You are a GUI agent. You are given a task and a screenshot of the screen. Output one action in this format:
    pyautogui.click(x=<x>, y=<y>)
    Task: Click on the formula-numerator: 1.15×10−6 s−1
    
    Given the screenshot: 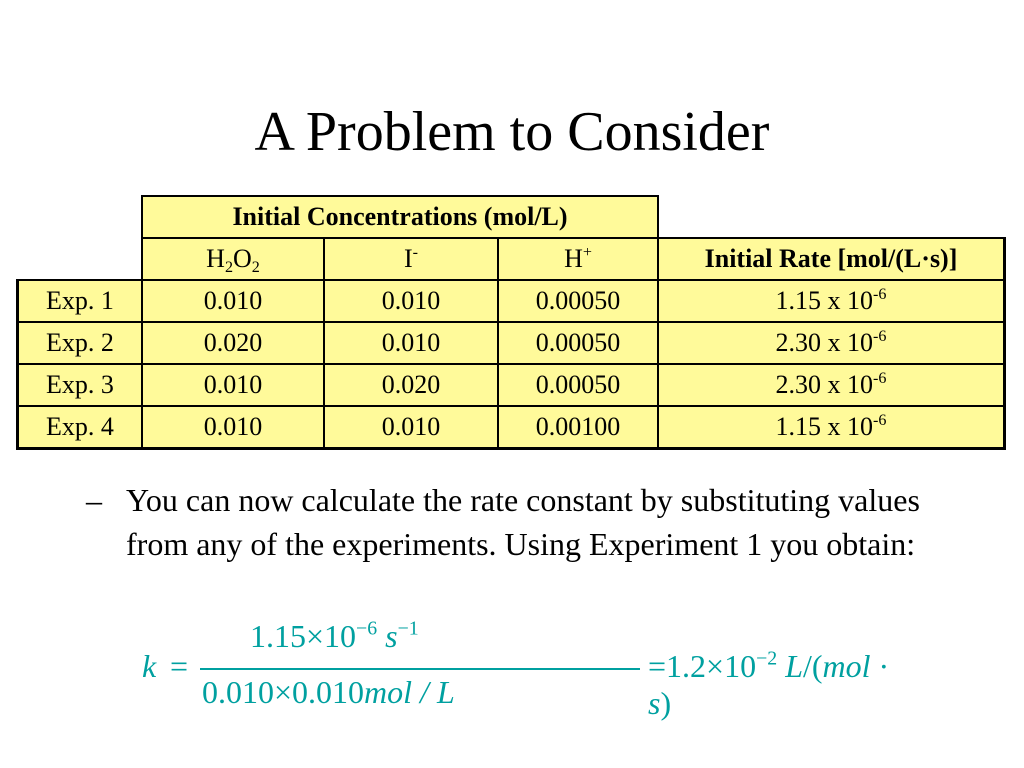 What is the action you would take?
    pyautogui.click(x=334, y=635)
    